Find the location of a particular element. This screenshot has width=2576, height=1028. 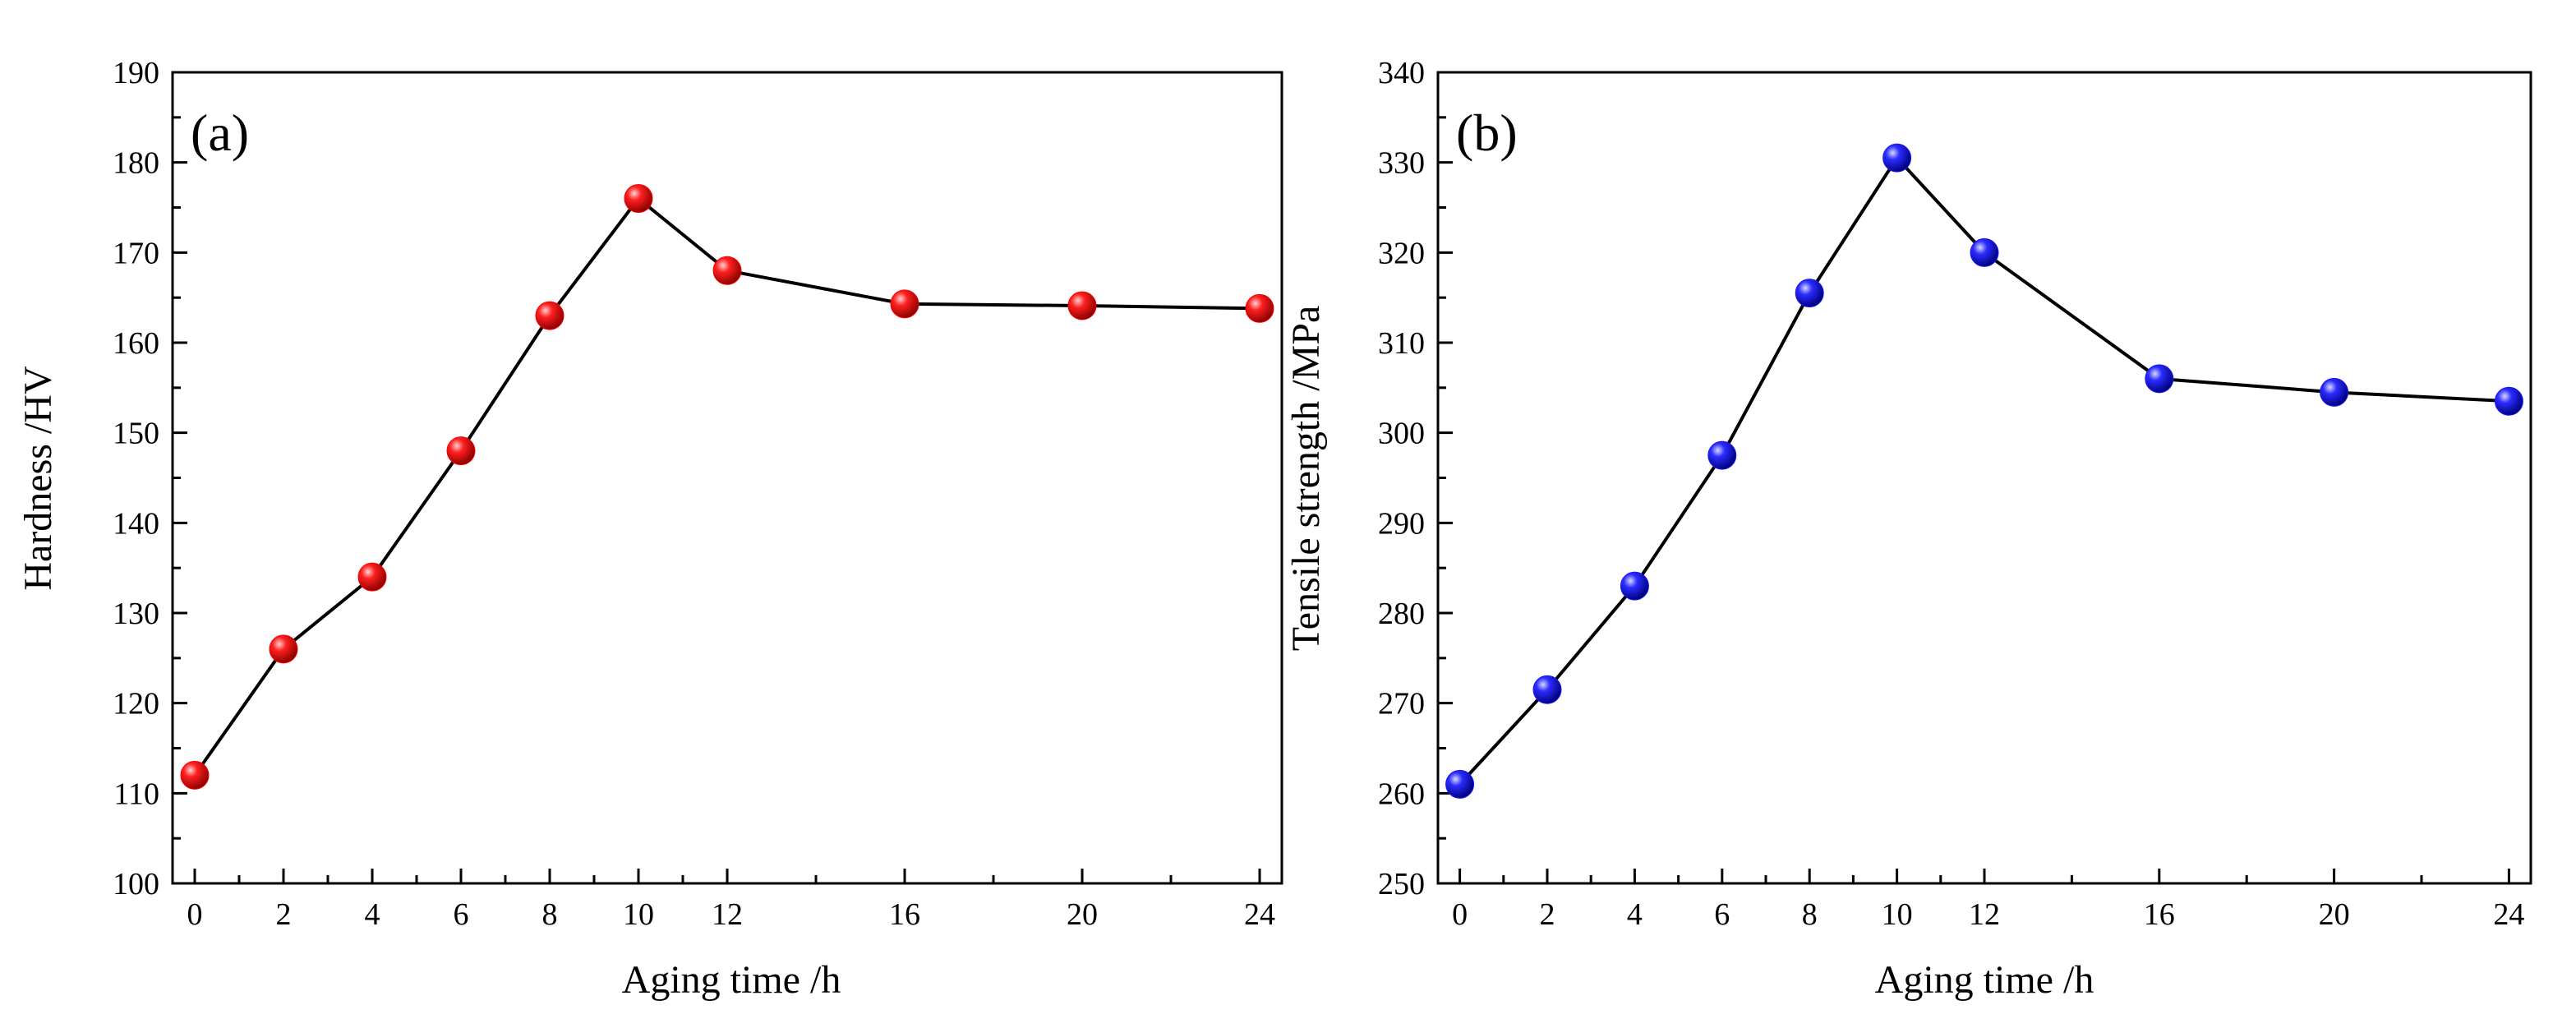

y-tick-label-b: 330 is located at coordinates (1401, 163).